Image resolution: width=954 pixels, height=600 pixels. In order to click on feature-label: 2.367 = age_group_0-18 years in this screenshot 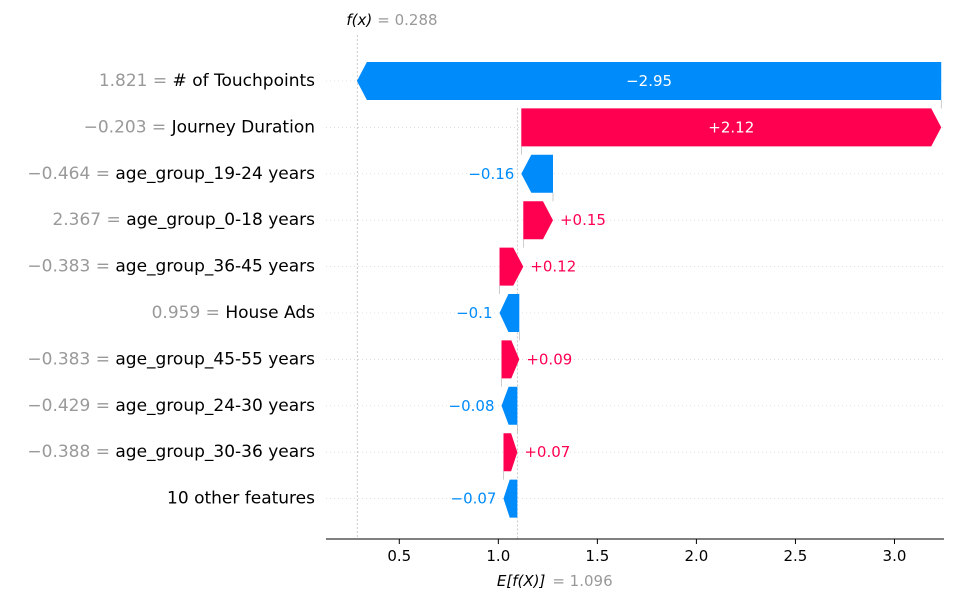, I will do `click(183, 220)`.